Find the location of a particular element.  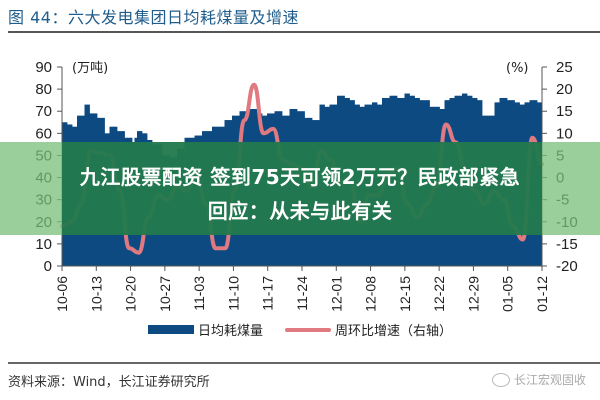

legend-item-line: 周环比增速（右轴） is located at coordinates (368, 329).